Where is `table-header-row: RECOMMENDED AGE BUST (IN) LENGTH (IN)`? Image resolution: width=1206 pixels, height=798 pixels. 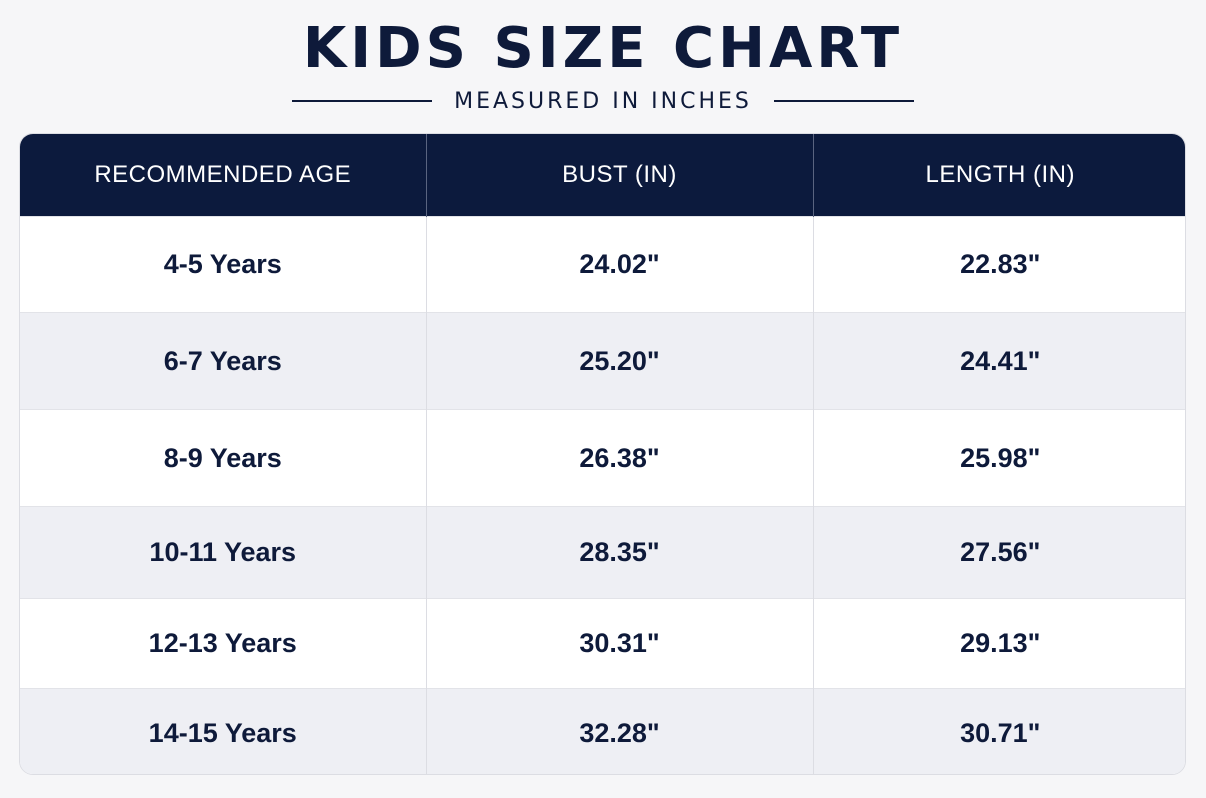
table-header-row: RECOMMENDED AGE BUST (IN) LENGTH (IN) is located at coordinates (602, 175).